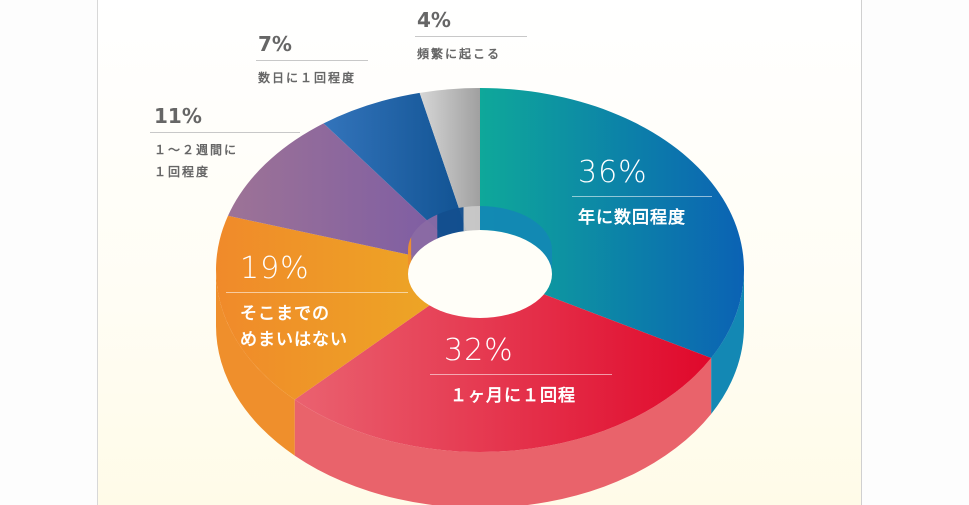 The height and width of the screenshot is (505, 969). Describe the element at coordinates (178, 116) in the screenshot. I see `slice-percent: 11%` at that location.